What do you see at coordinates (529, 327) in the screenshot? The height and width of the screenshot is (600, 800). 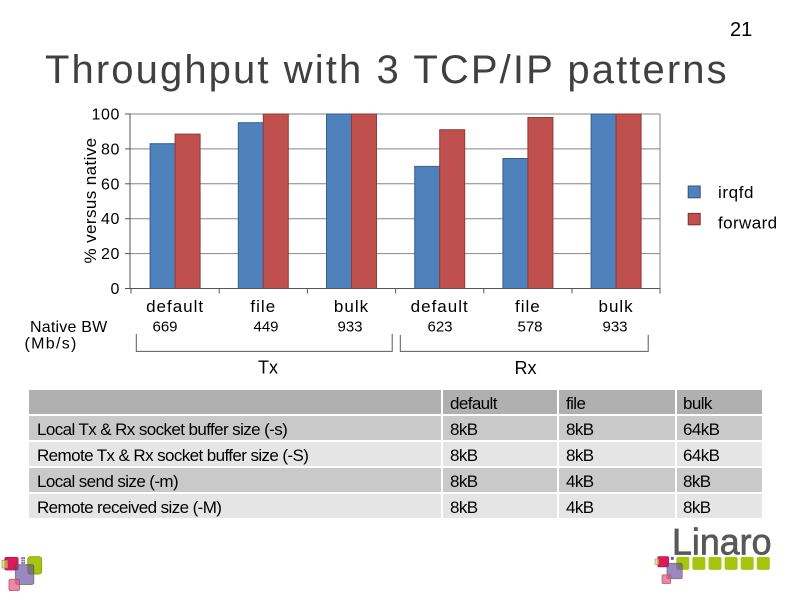 I see `svg-text: 578` at bounding box center [529, 327].